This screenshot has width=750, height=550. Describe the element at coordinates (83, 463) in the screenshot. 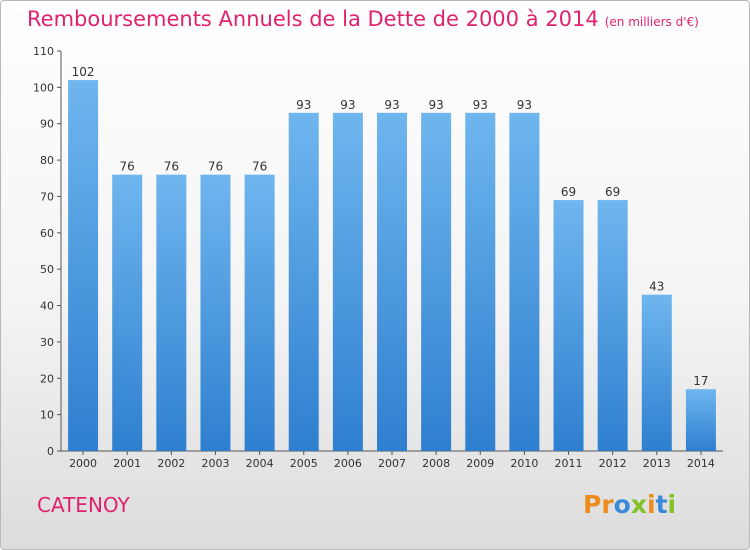

I see `x-tick-label: 2000` at that location.